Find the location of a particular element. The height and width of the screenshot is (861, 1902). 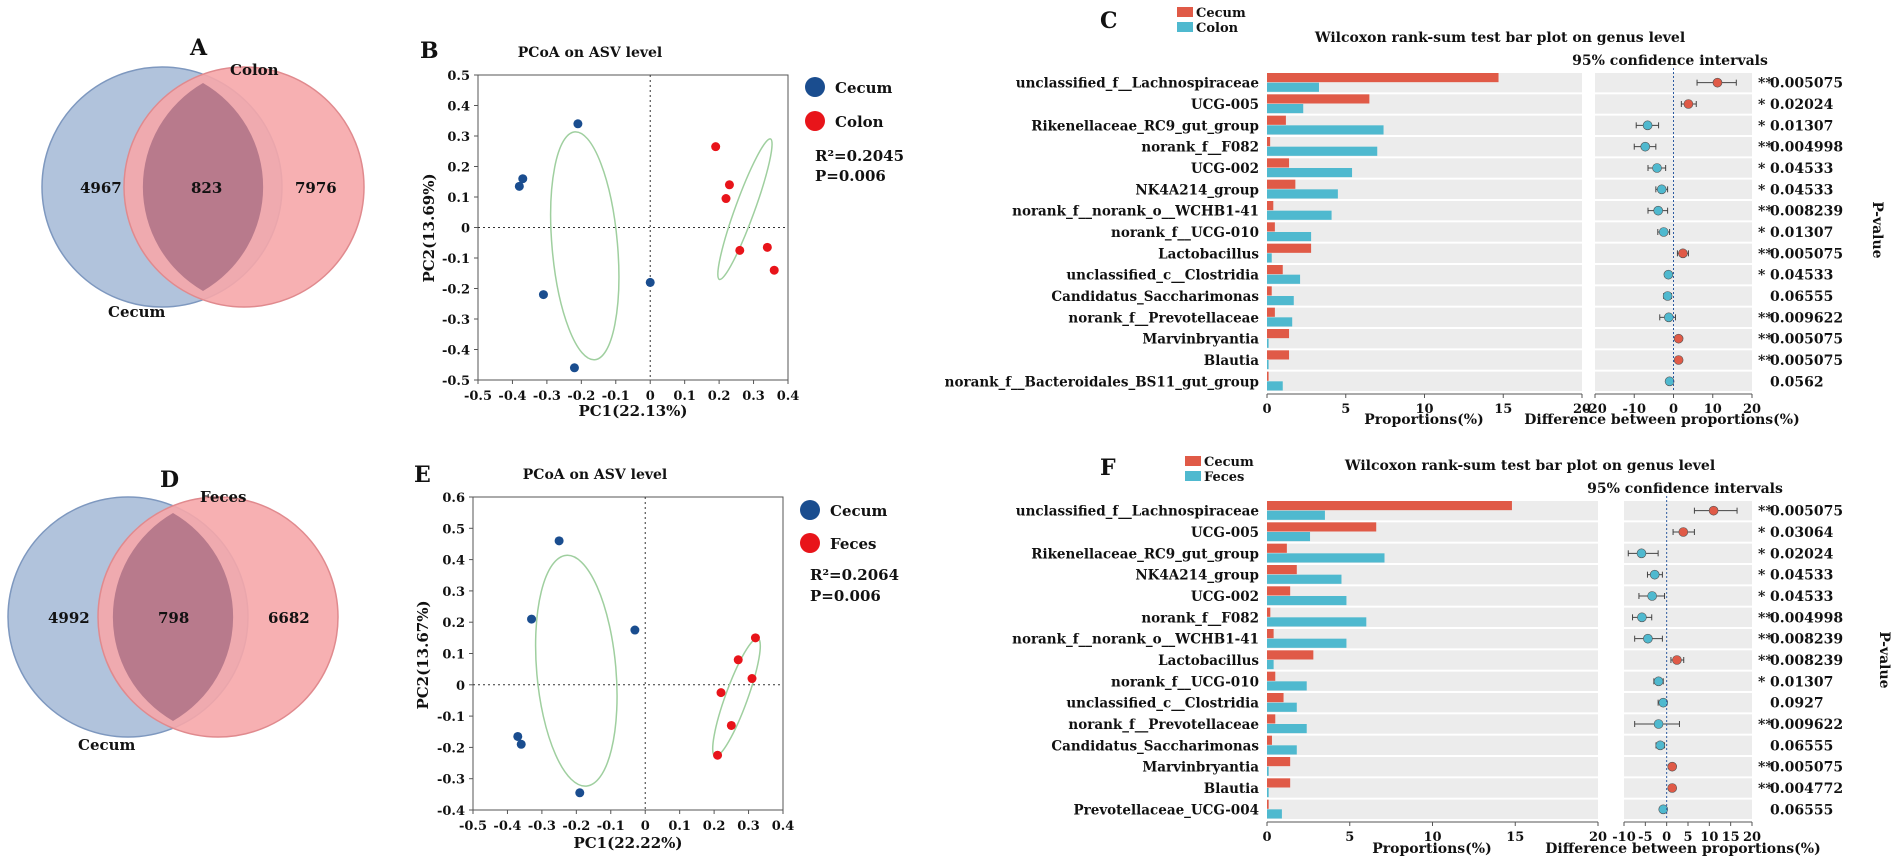

venn-left-label: Cecum is located at coordinates (107, 745).